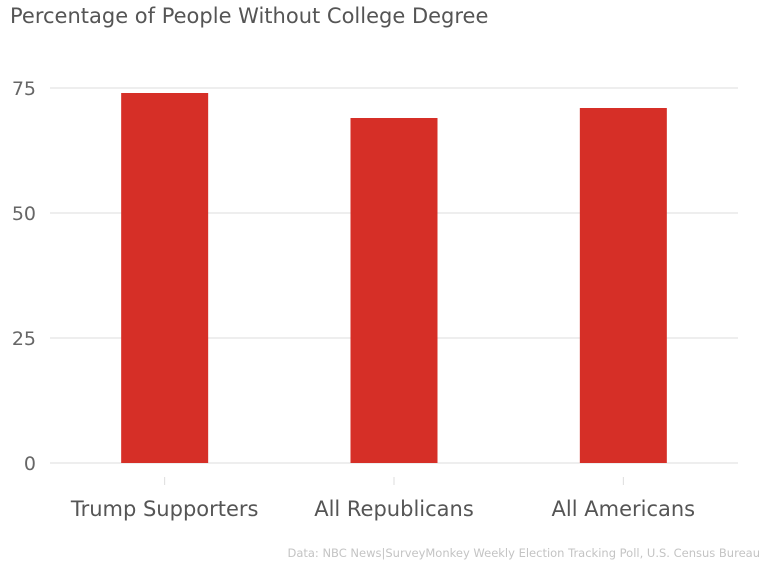 The image size is (780, 569). I want to click on bar-all-americans, so click(623, 285).